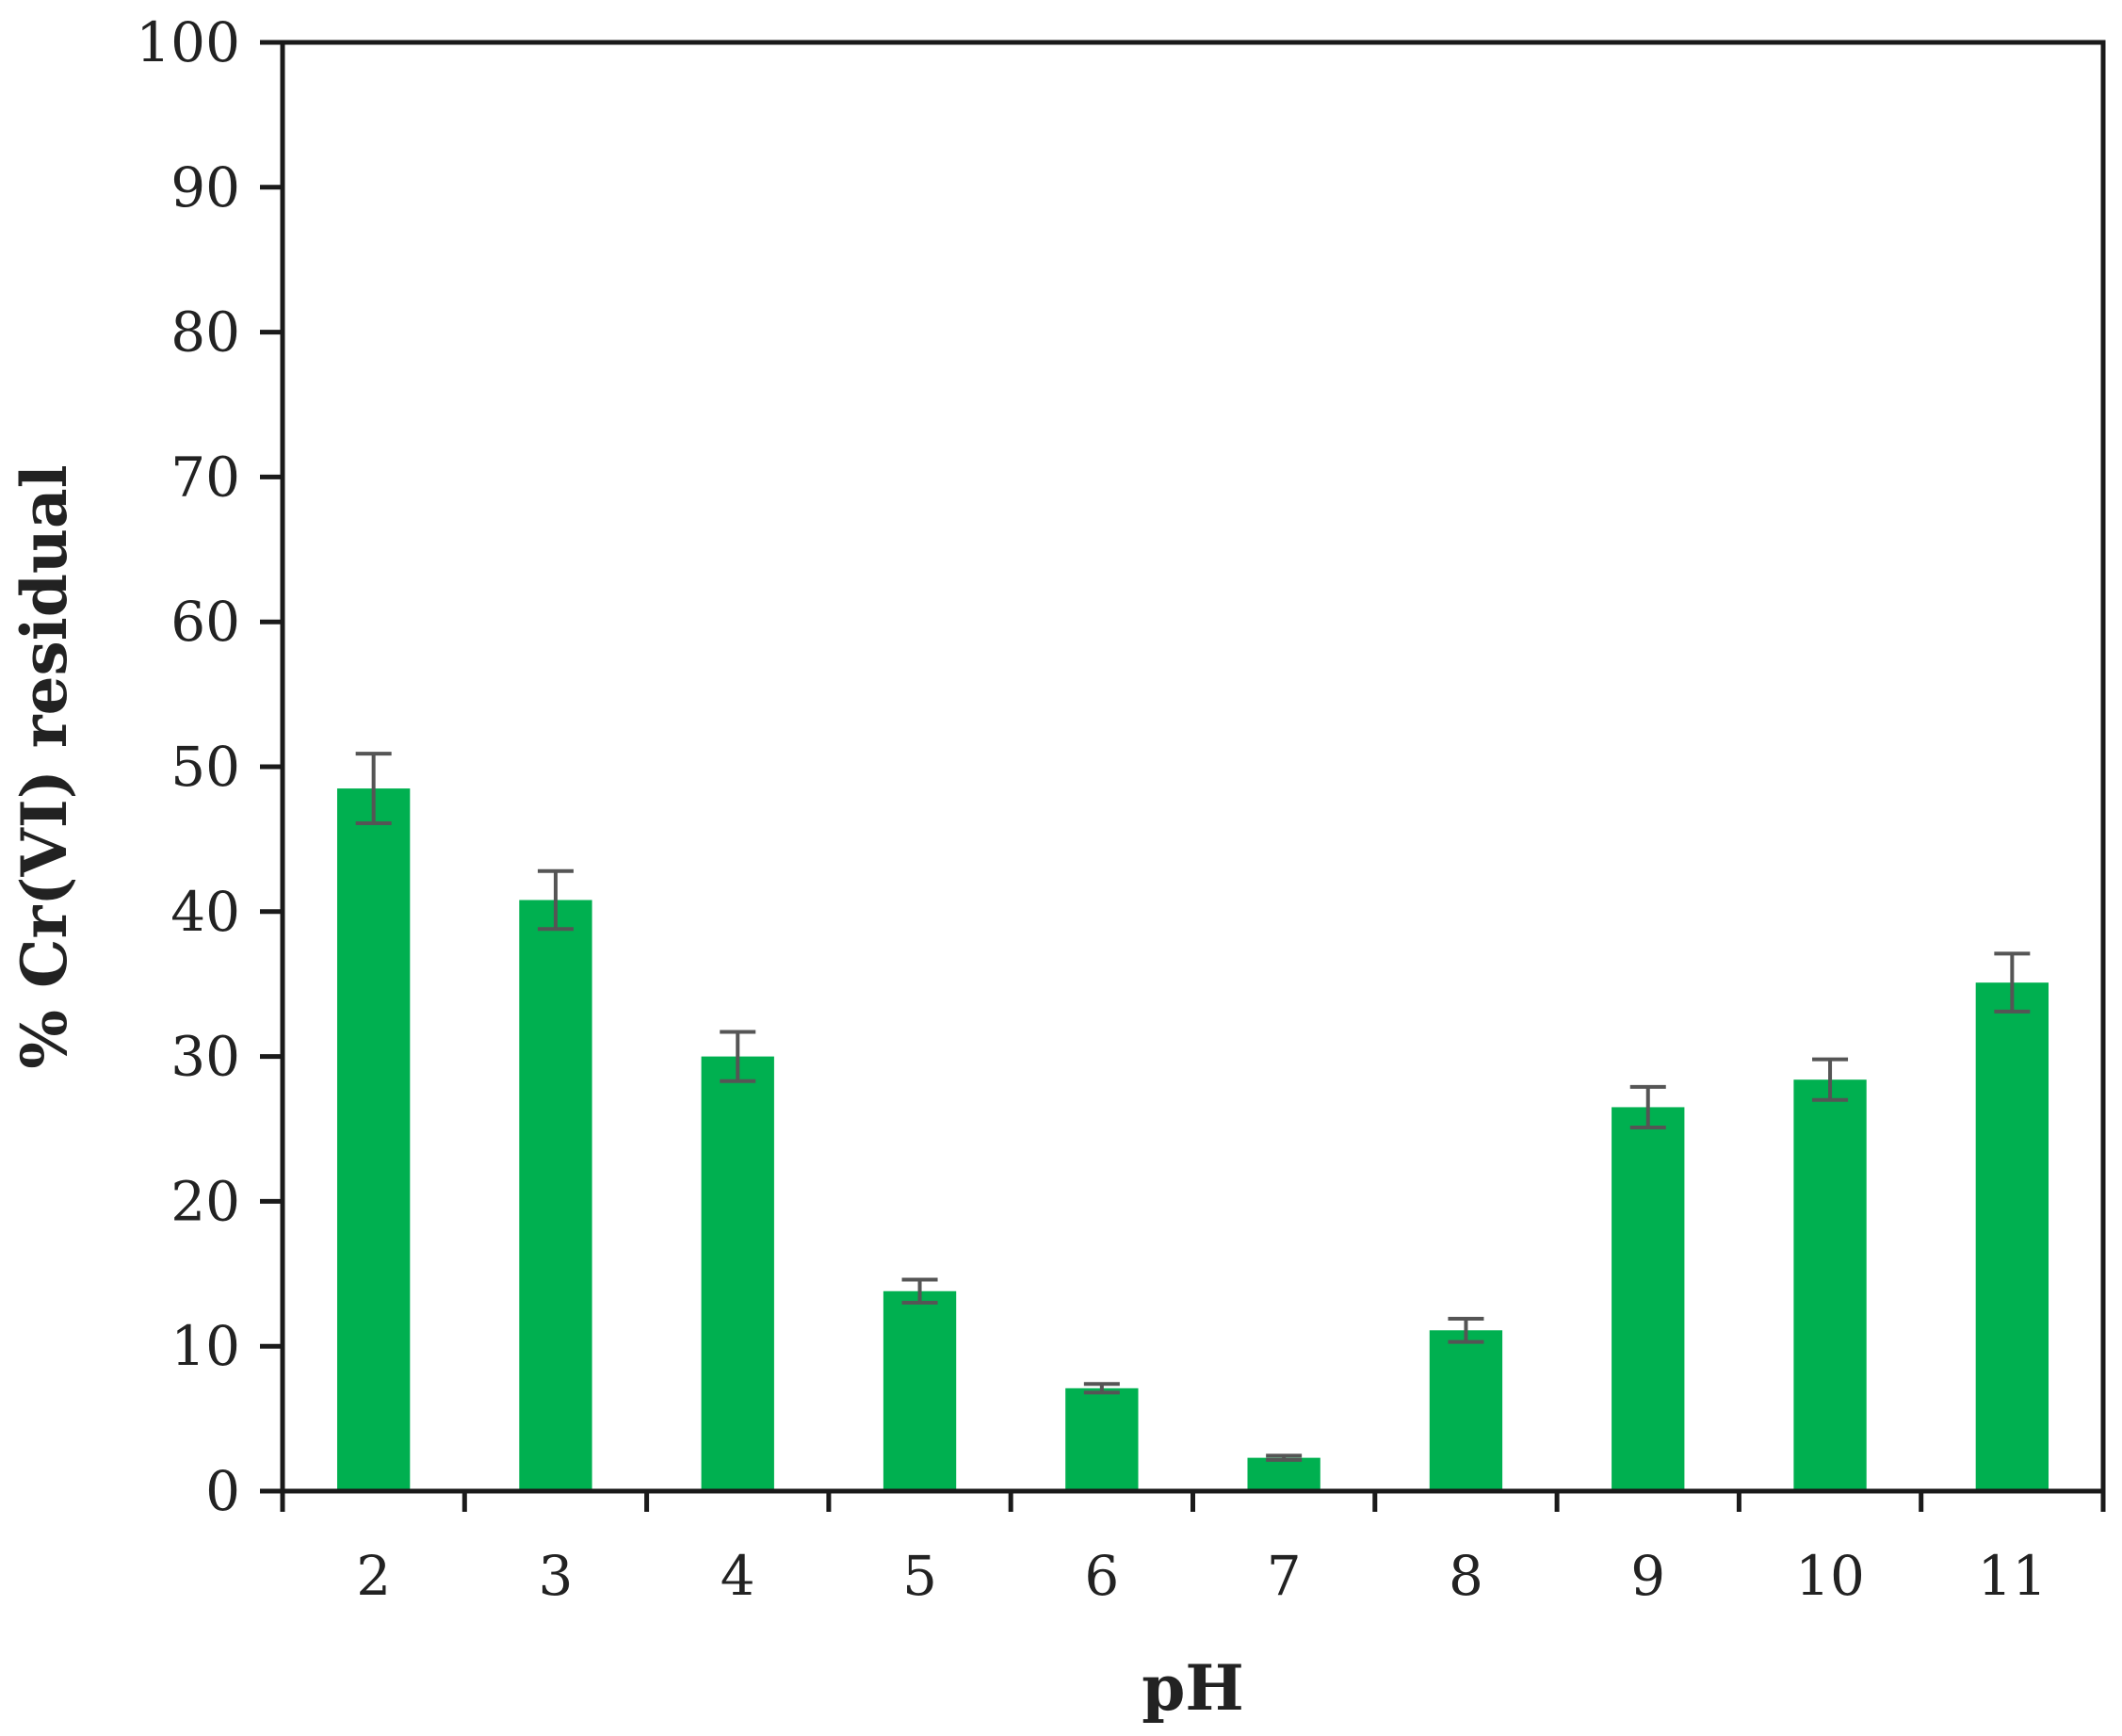 The height and width of the screenshot is (1736, 2122). Describe the element at coordinates (223, 1491) in the screenshot. I see `y-tick-label: 0` at that location.